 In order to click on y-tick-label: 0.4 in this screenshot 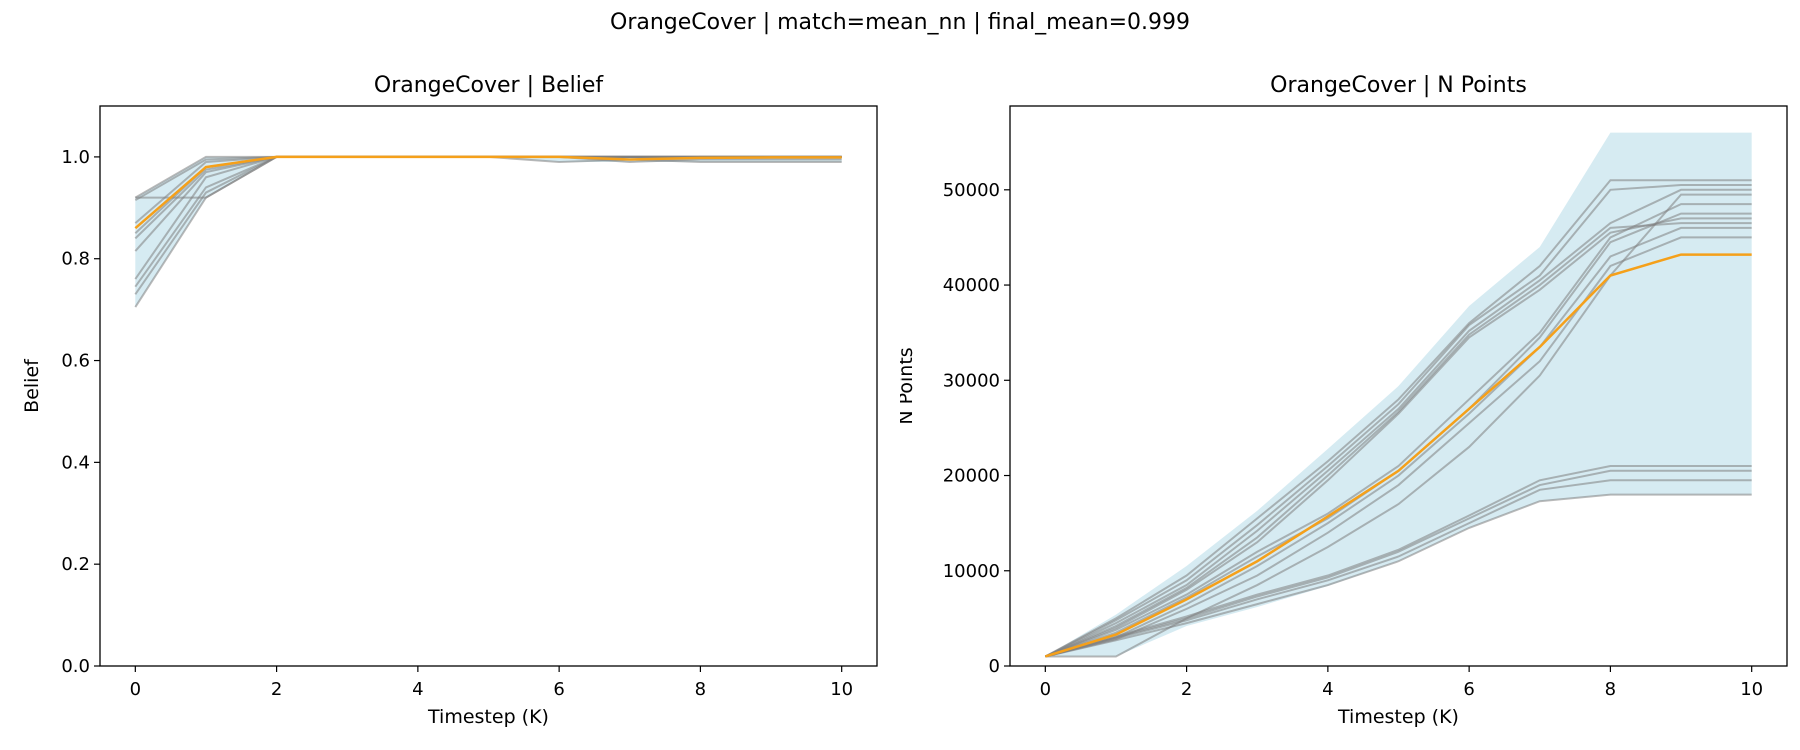, I will do `click(75, 462)`.